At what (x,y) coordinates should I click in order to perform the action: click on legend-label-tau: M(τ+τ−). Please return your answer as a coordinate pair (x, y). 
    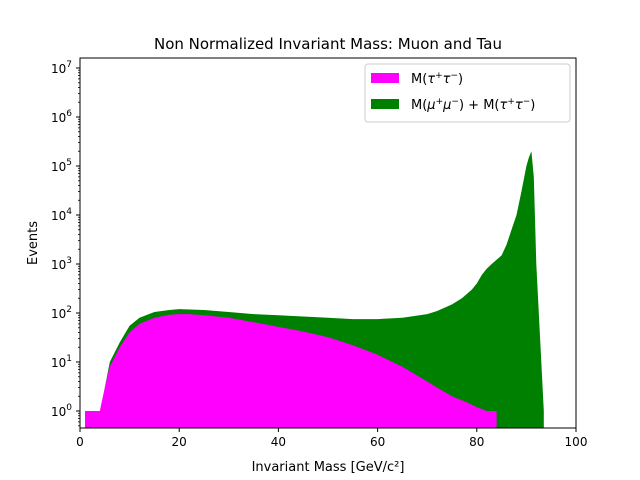
    Looking at the image, I should click on (437, 79).